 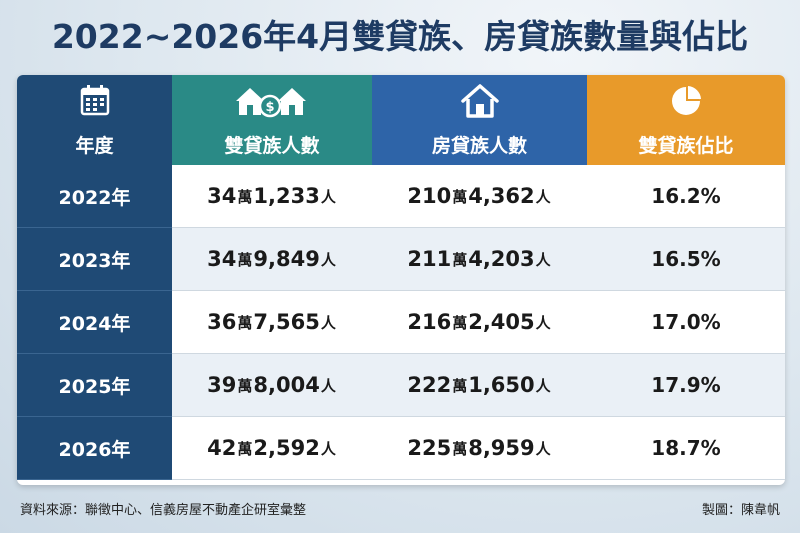 What do you see at coordinates (501, 385) in the screenshot?
I see `mortgage-remainder: 1,650` at bounding box center [501, 385].